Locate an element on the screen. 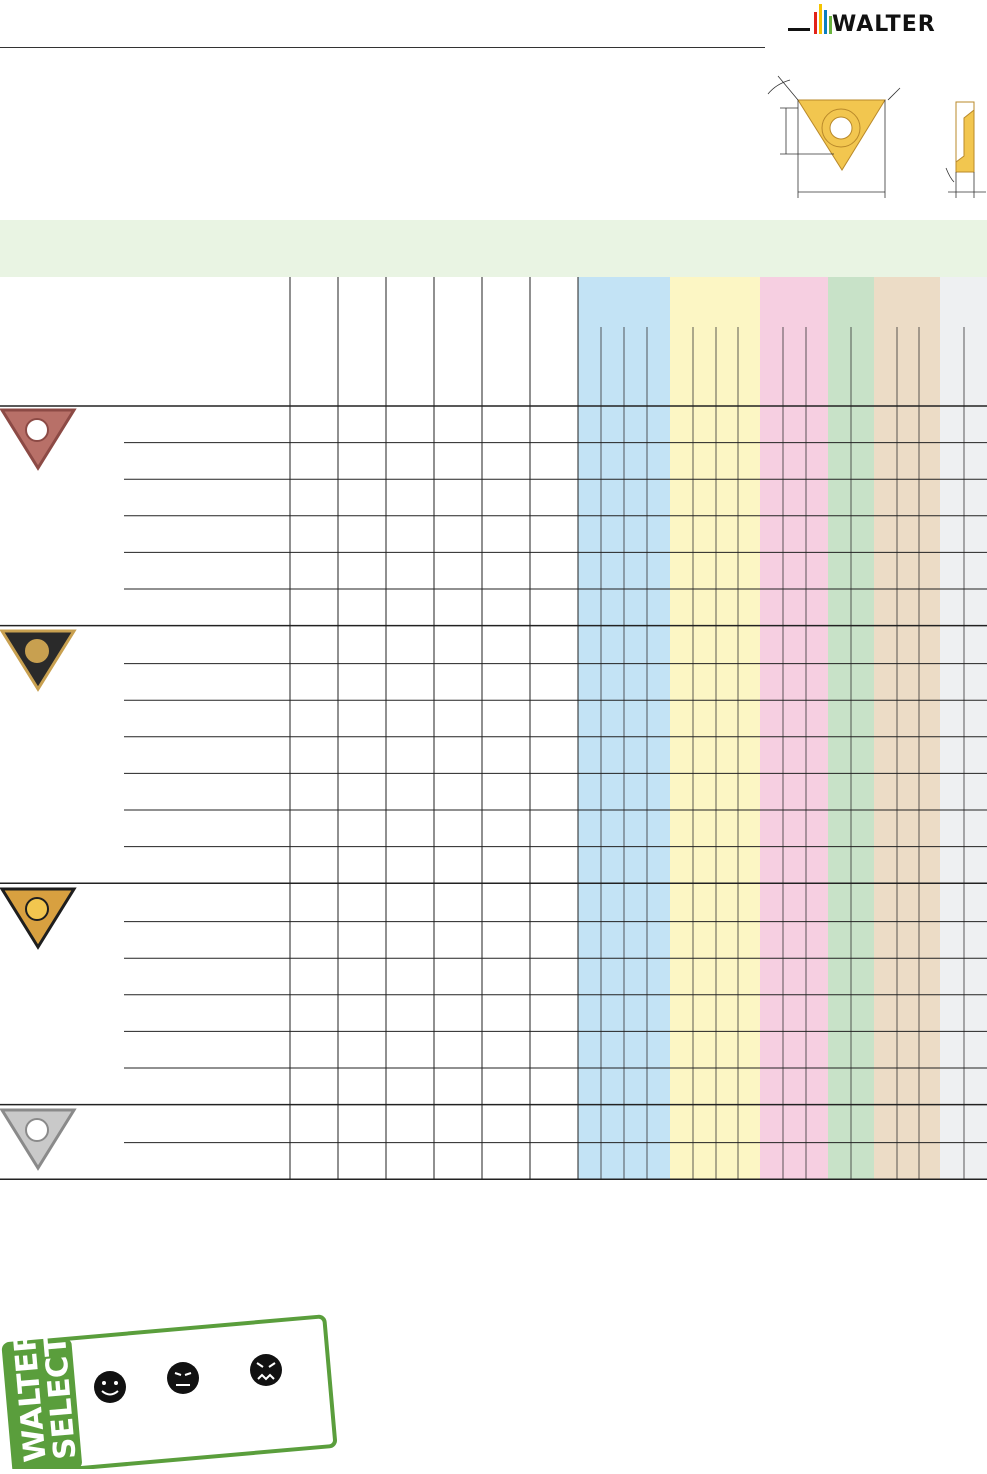 The width and height of the screenshot is (987, 1474). triangular-insert-silver-icon is located at coordinates (38, 1139).